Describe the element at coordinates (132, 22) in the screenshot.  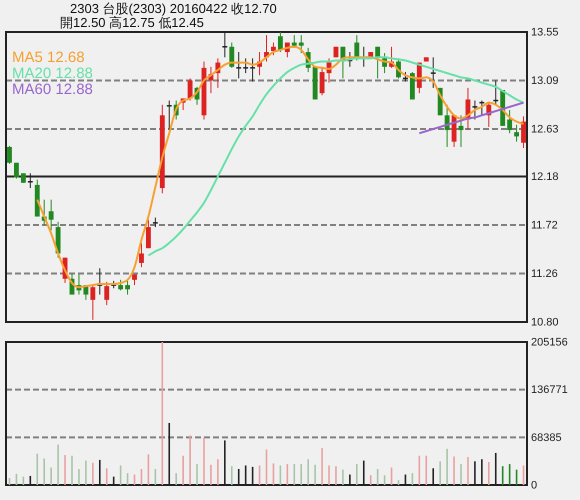
I see `chart-subtitle: 開12.50 高12.75 低12.45` at that location.